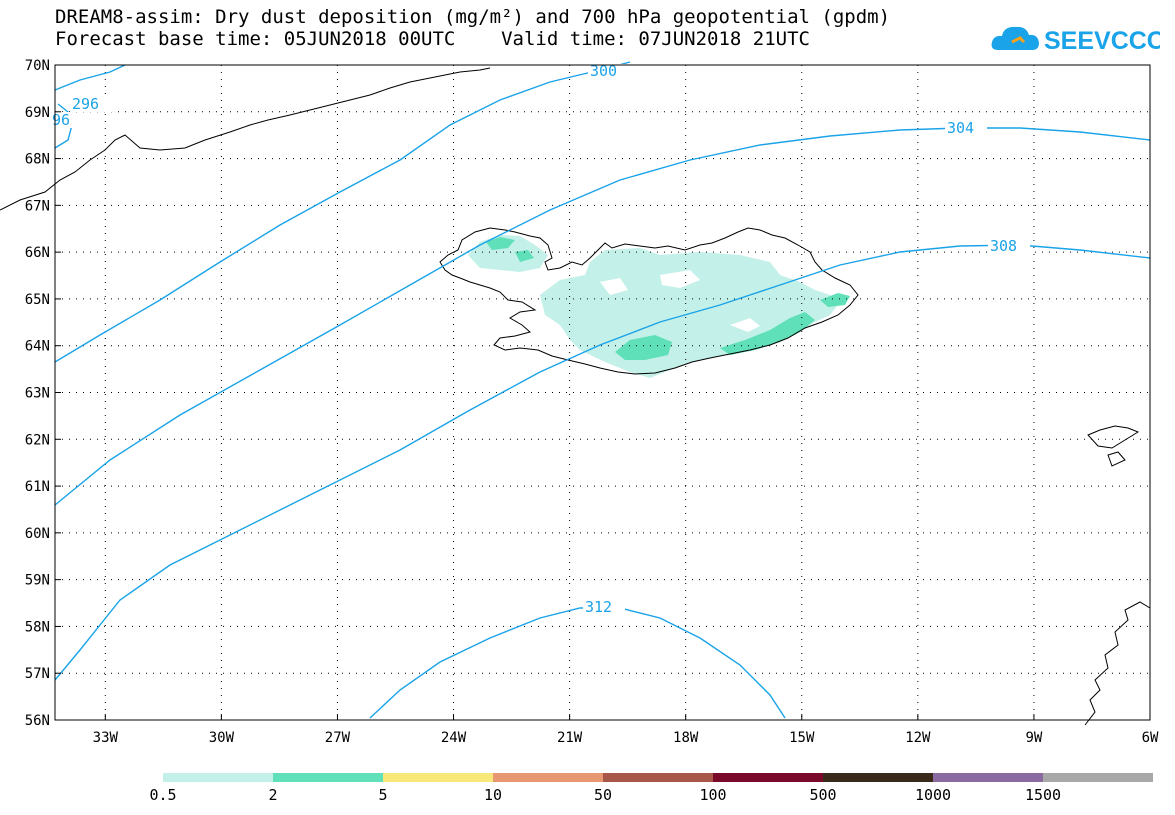 The image size is (1175, 815). I want to click on norway-coast, so click(1117, 663).